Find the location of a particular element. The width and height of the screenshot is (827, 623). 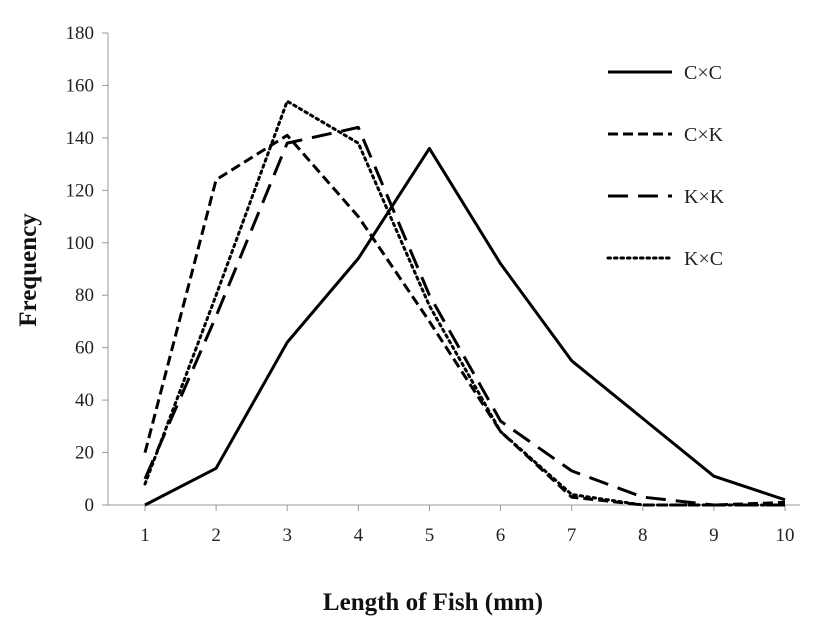

legend: C×C C×K K×K K×C is located at coordinates (665, 166).